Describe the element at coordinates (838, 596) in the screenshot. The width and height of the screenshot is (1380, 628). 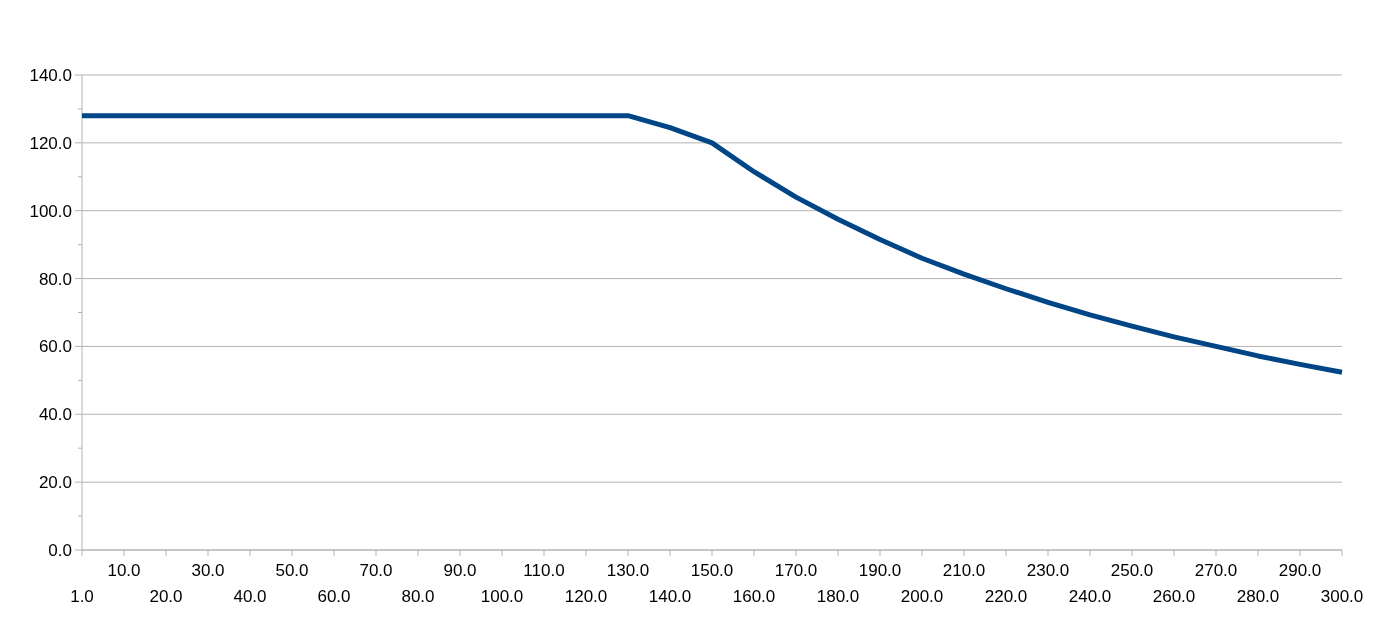
I see `x-tick-label: 180.0` at that location.